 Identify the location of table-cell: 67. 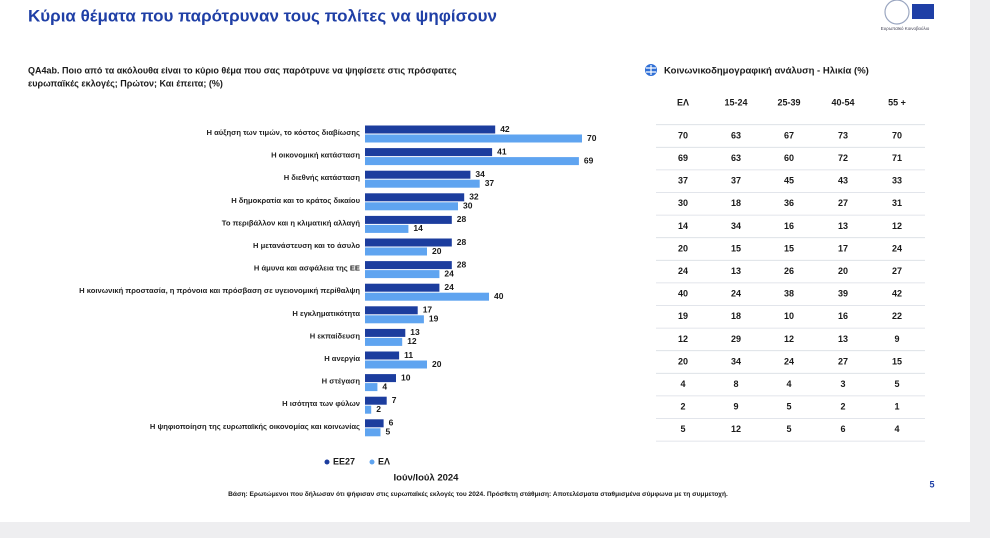
(789, 135).